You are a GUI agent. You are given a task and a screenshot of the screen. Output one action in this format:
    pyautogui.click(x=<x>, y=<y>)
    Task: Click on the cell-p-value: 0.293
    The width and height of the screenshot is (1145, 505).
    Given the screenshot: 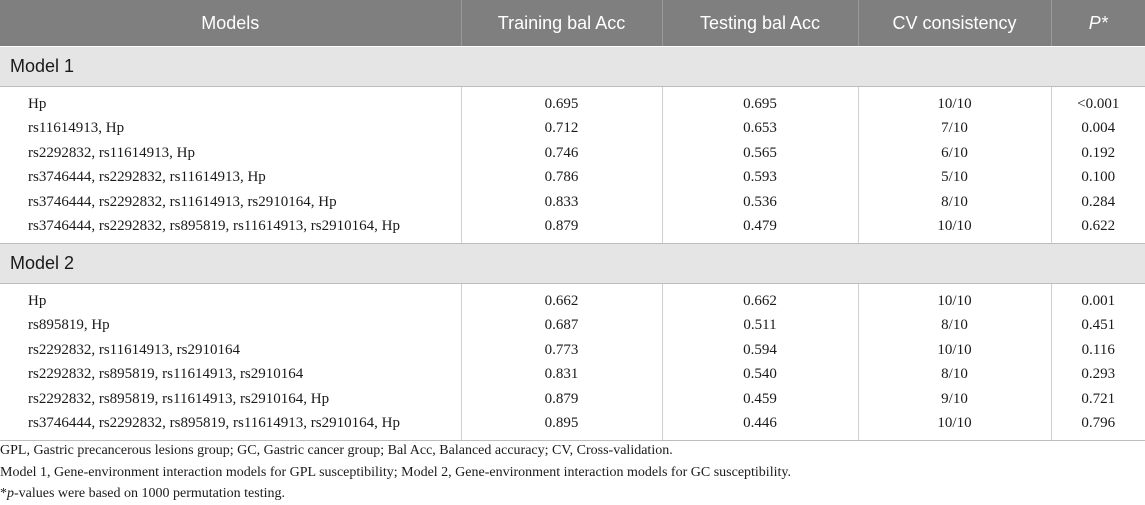 What is the action you would take?
    pyautogui.click(x=1097, y=374)
    